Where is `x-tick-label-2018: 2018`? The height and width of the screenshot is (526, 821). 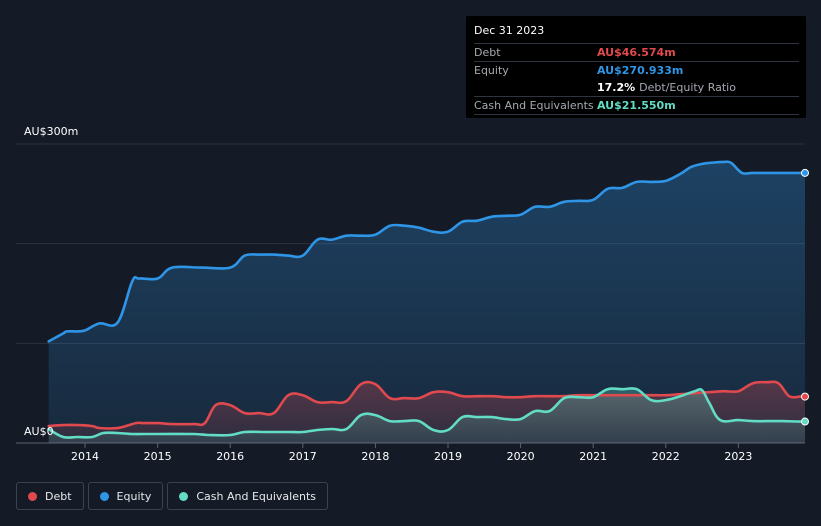
x-tick-label-2018: 2018 is located at coordinates (375, 456).